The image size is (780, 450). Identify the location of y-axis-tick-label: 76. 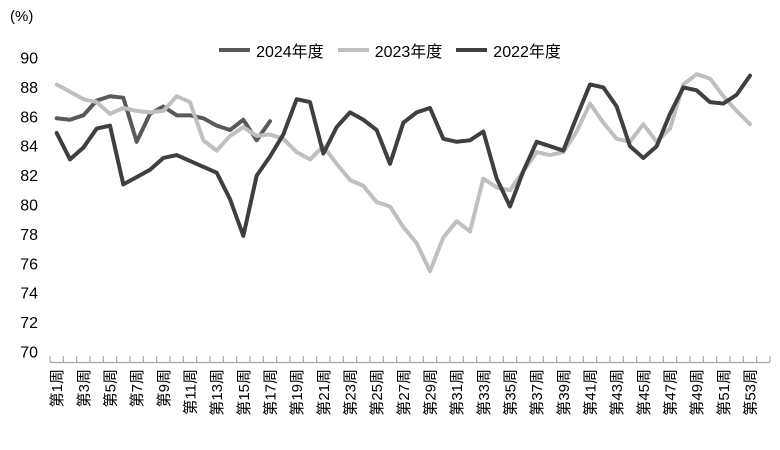
(29, 264).